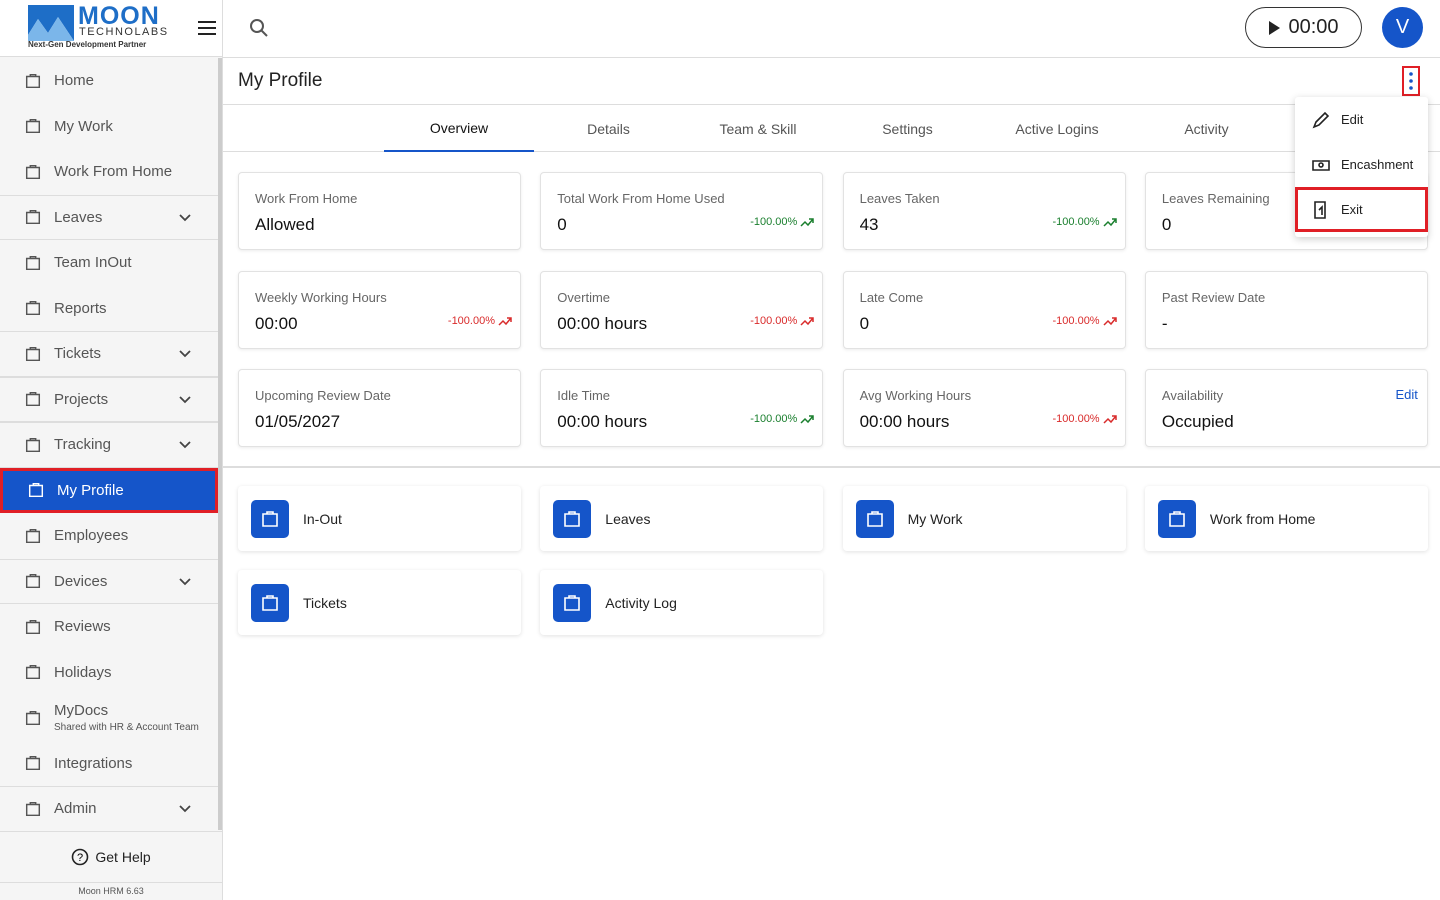 This screenshot has height=900, width=1440. What do you see at coordinates (280, 80) in the screenshot?
I see `page-title: My Profile` at bounding box center [280, 80].